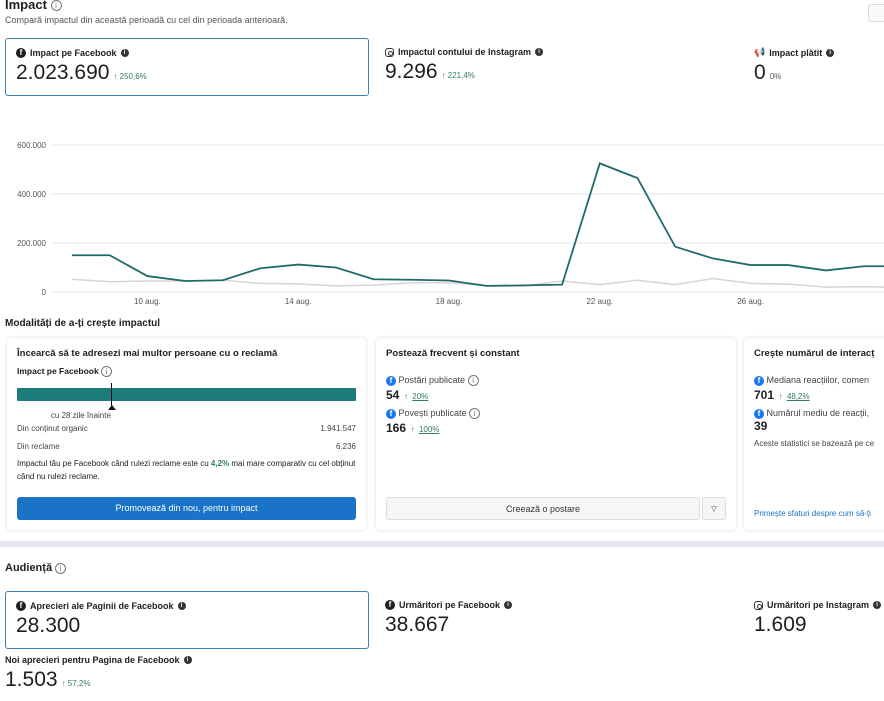 This screenshot has width=884, height=701. I want to click on promote-button: Promovează din nou, pentru impact, so click(186, 508).